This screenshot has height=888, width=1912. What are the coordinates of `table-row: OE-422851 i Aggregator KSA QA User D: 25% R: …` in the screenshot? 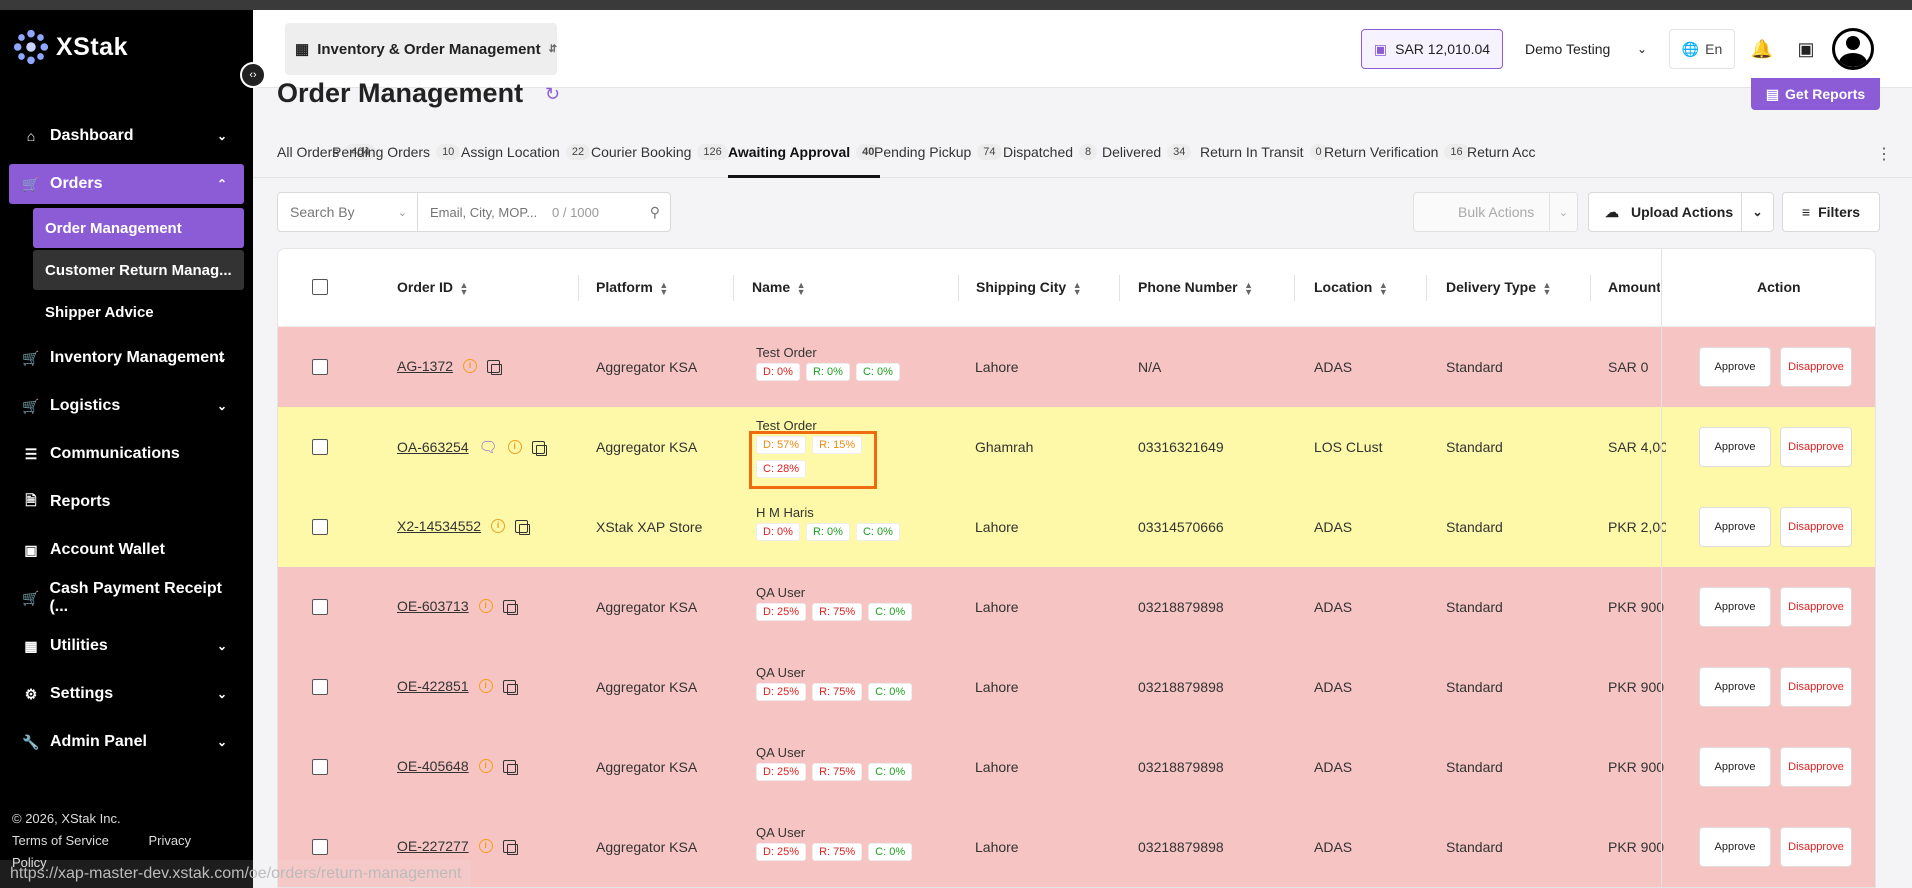 It's located at (1076, 687).